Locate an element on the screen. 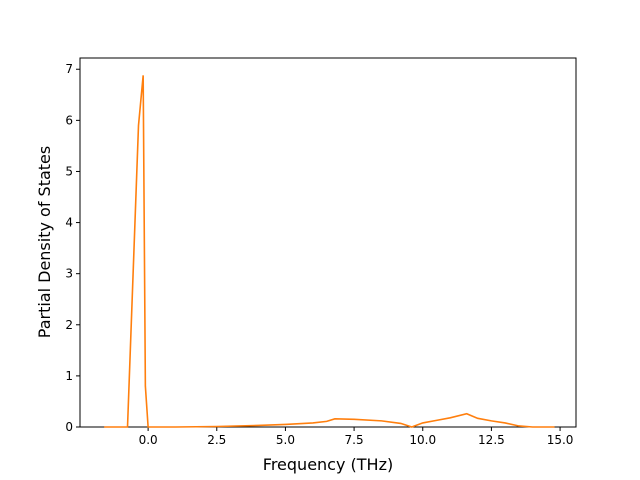 Image resolution: width=640 pixels, height=480 pixels. y-tick-label: 1 is located at coordinates (69, 376).